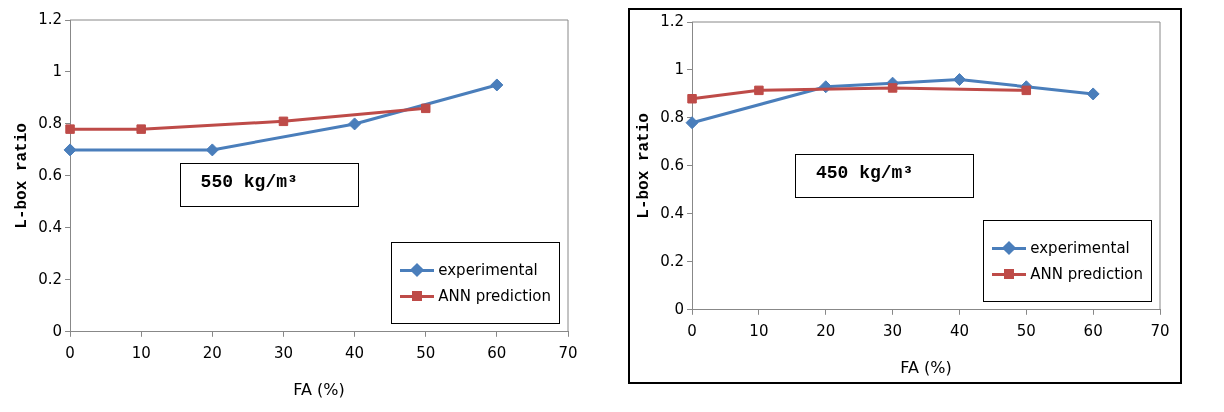 This screenshot has height=412, width=1224. I want to click on text-box: 550 kg/m³, so click(269, 185).